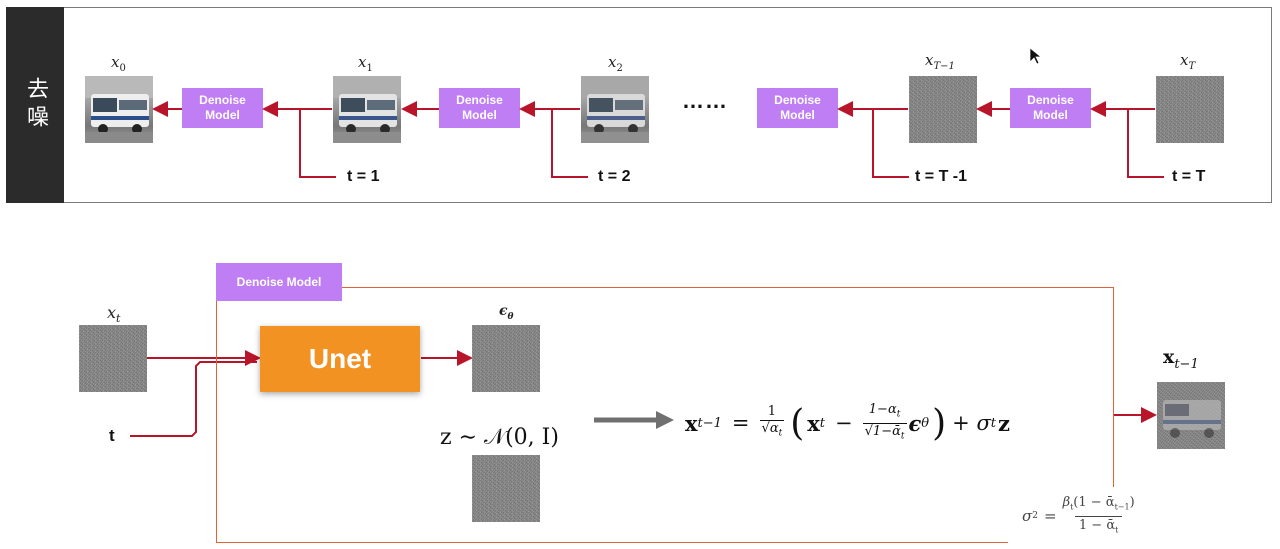 The width and height of the screenshot is (1280, 549). What do you see at coordinates (1189, 176) in the screenshot?
I see `timestep-label-4: t = T` at bounding box center [1189, 176].